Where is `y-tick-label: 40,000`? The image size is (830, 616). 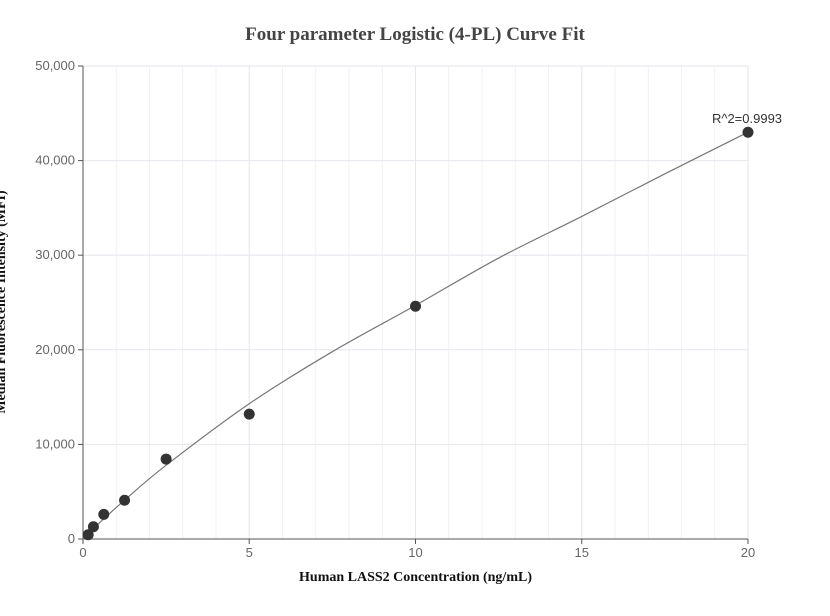
y-tick-label: 40,000 is located at coordinates (55, 160).